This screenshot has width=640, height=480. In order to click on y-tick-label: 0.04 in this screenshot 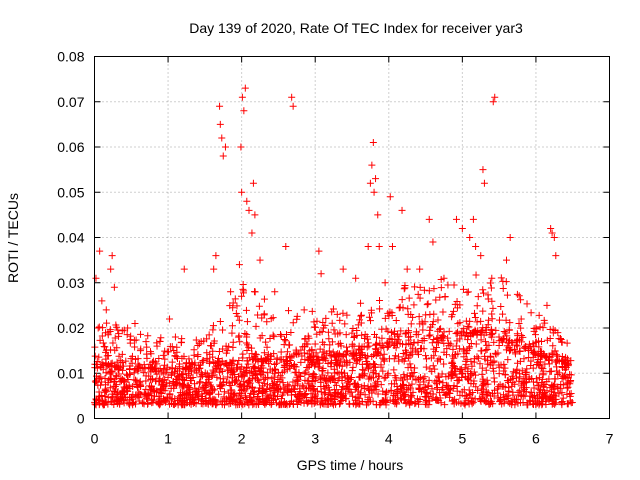, I will do `click(70, 238)`.